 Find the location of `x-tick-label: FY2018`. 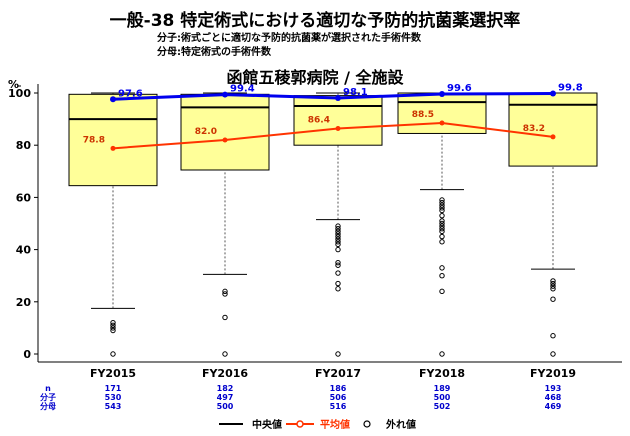

x-tick-label: FY2018 is located at coordinates (442, 373).